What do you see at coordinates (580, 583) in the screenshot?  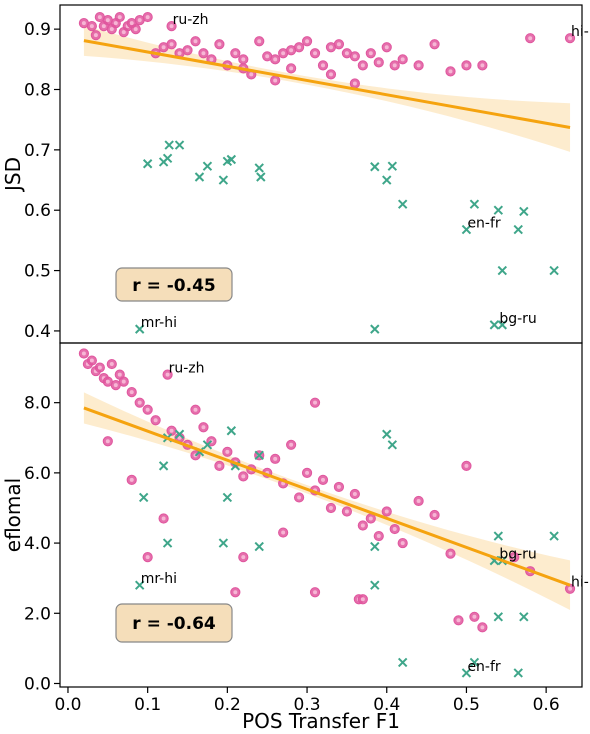 I see `point-annotation: hi-ur` at bounding box center [580, 583].